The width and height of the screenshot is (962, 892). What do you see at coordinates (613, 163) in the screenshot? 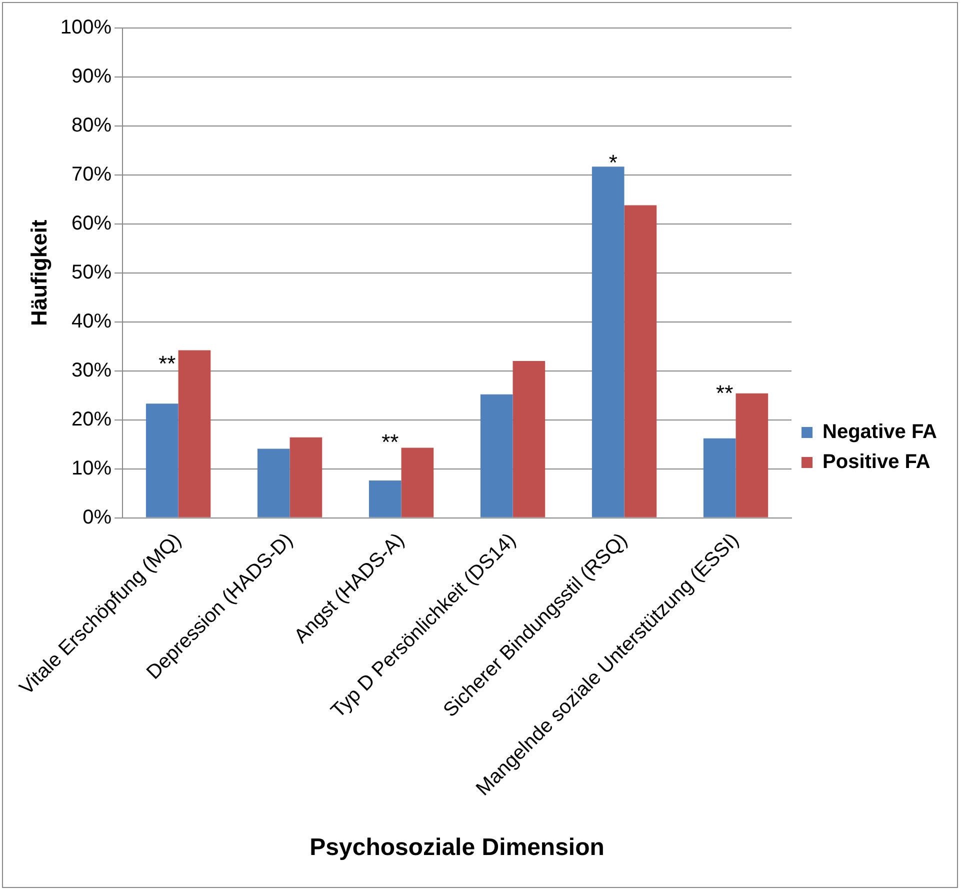
I see `annotation: *` at bounding box center [613, 163].